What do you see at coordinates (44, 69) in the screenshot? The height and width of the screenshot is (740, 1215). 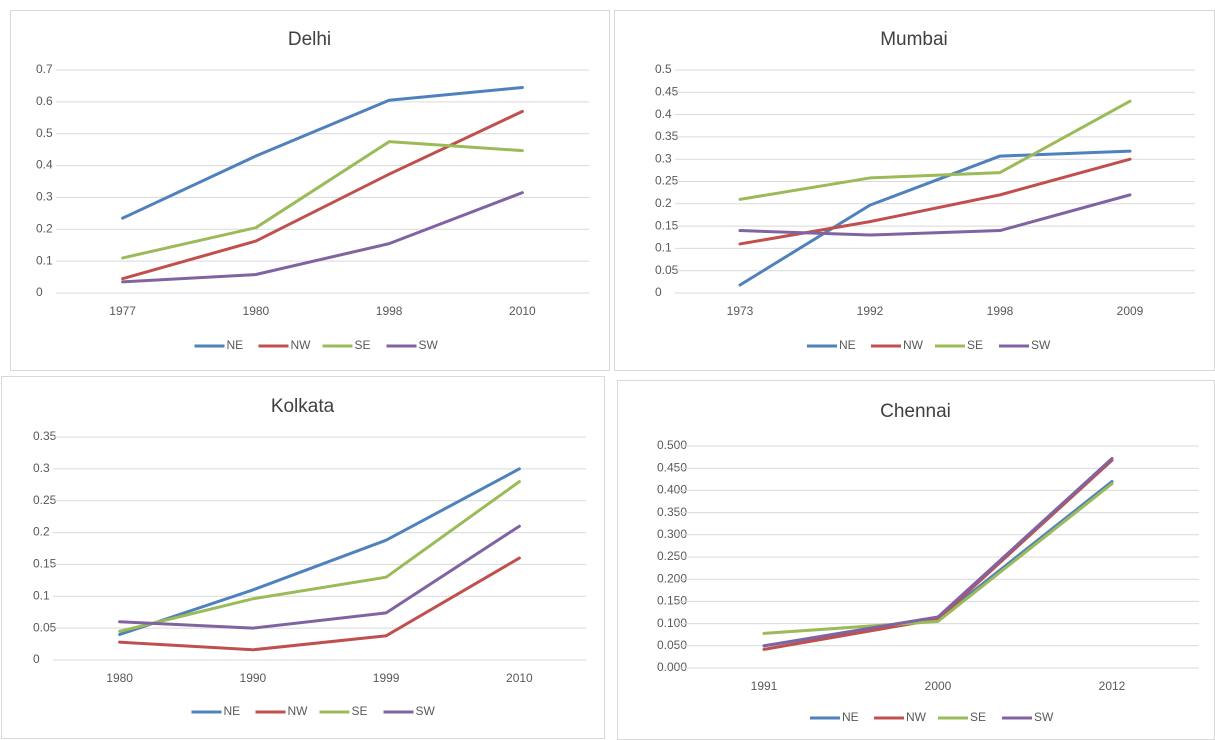 I see `y-tick-label: 0.7` at bounding box center [44, 69].